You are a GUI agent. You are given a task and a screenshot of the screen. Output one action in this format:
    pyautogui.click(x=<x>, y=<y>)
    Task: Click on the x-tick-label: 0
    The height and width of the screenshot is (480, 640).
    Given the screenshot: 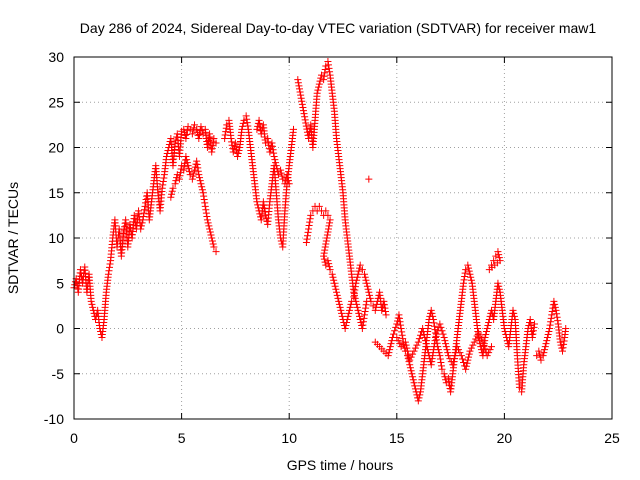 What is the action you would take?
    pyautogui.click(x=74, y=438)
    